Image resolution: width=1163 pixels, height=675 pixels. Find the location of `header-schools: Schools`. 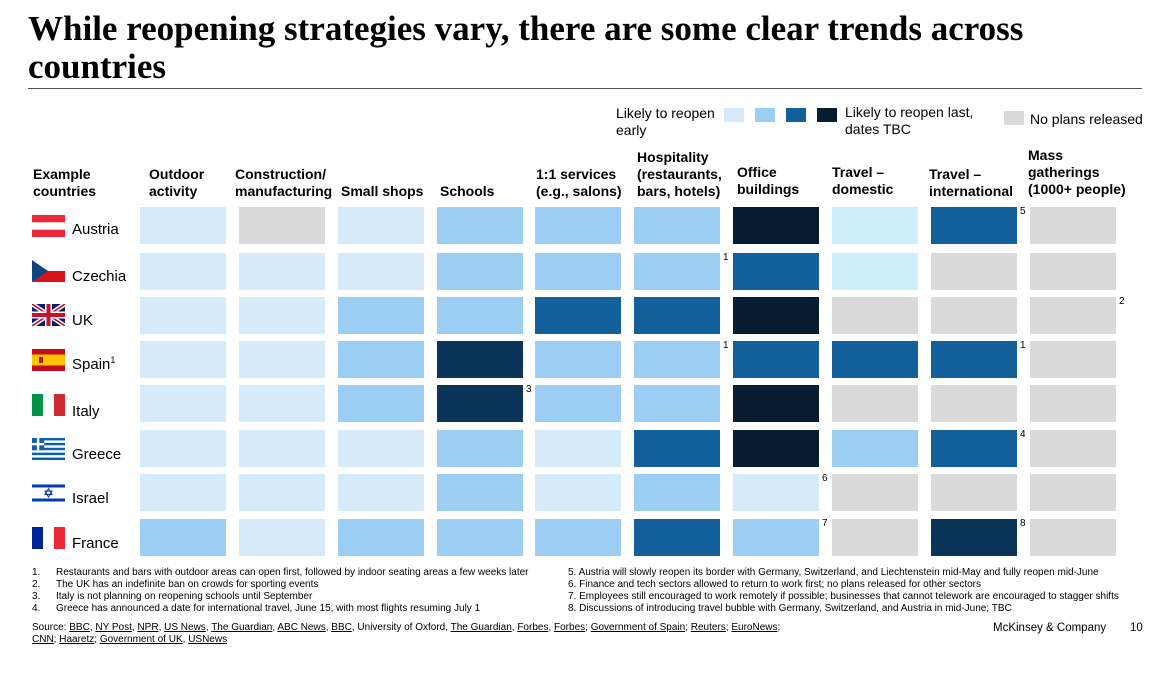

header-schools: Schools is located at coordinates (467, 191).